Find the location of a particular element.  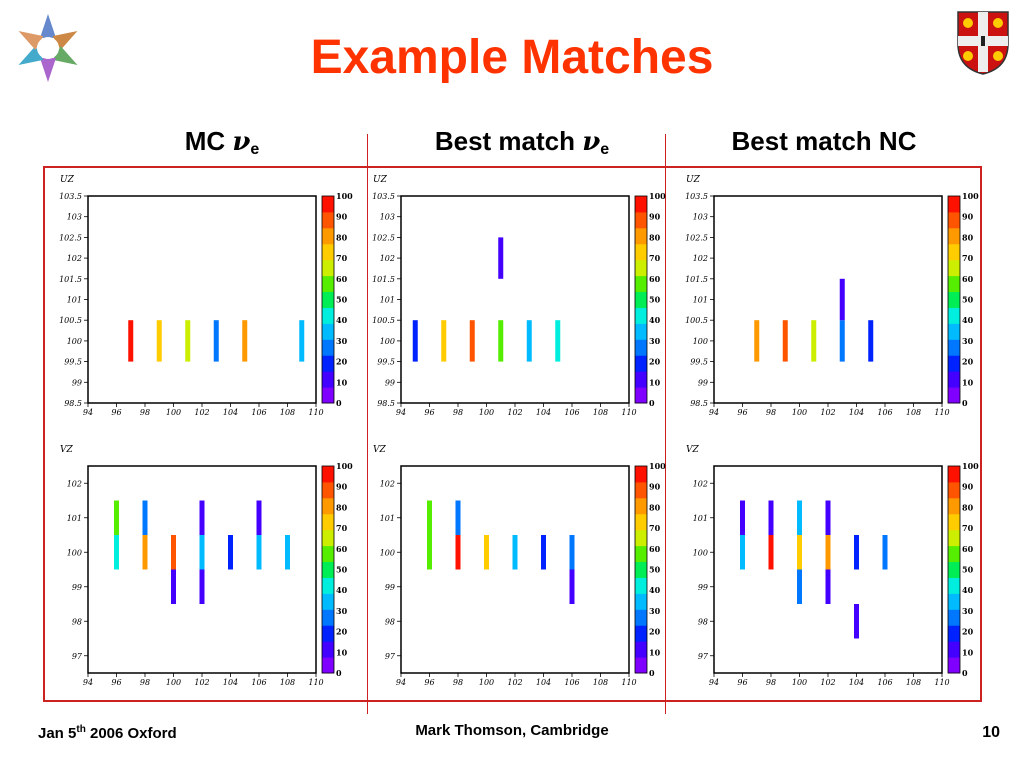

y-tick-label: 103.5 is located at coordinates (383, 196).